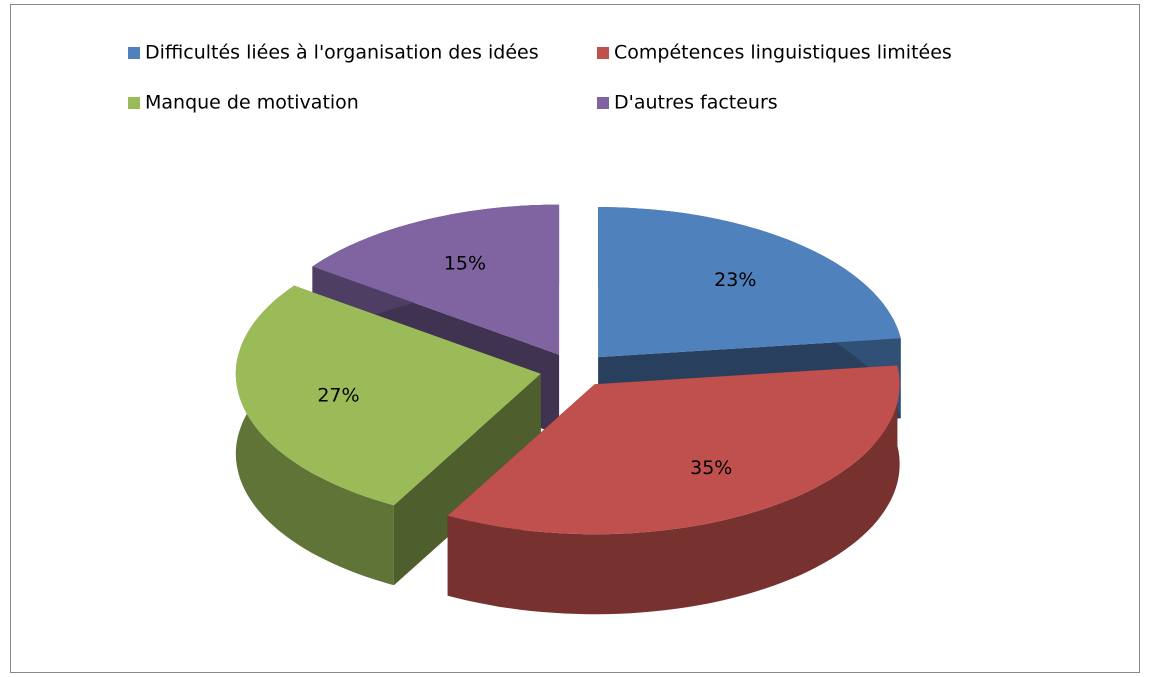 This screenshot has height=677, width=1149. Describe the element at coordinates (783, 53) in the screenshot. I see `legend-label: Compétences linguistiques limitées` at that location.